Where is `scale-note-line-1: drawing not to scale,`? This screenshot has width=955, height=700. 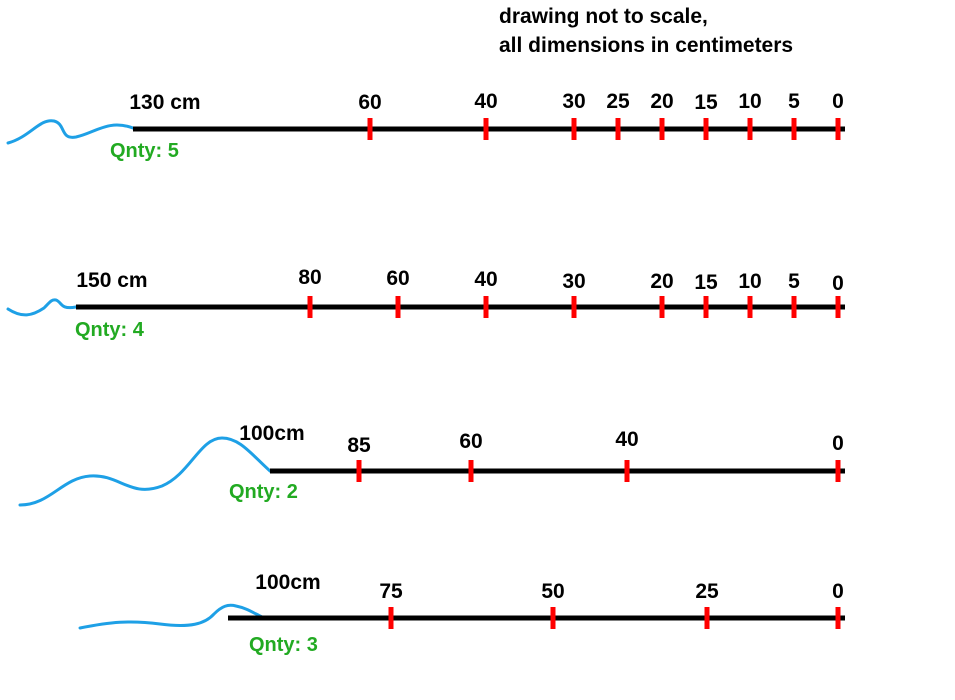
scale-note-line-1: drawing not to scale, is located at coordinates (603, 16).